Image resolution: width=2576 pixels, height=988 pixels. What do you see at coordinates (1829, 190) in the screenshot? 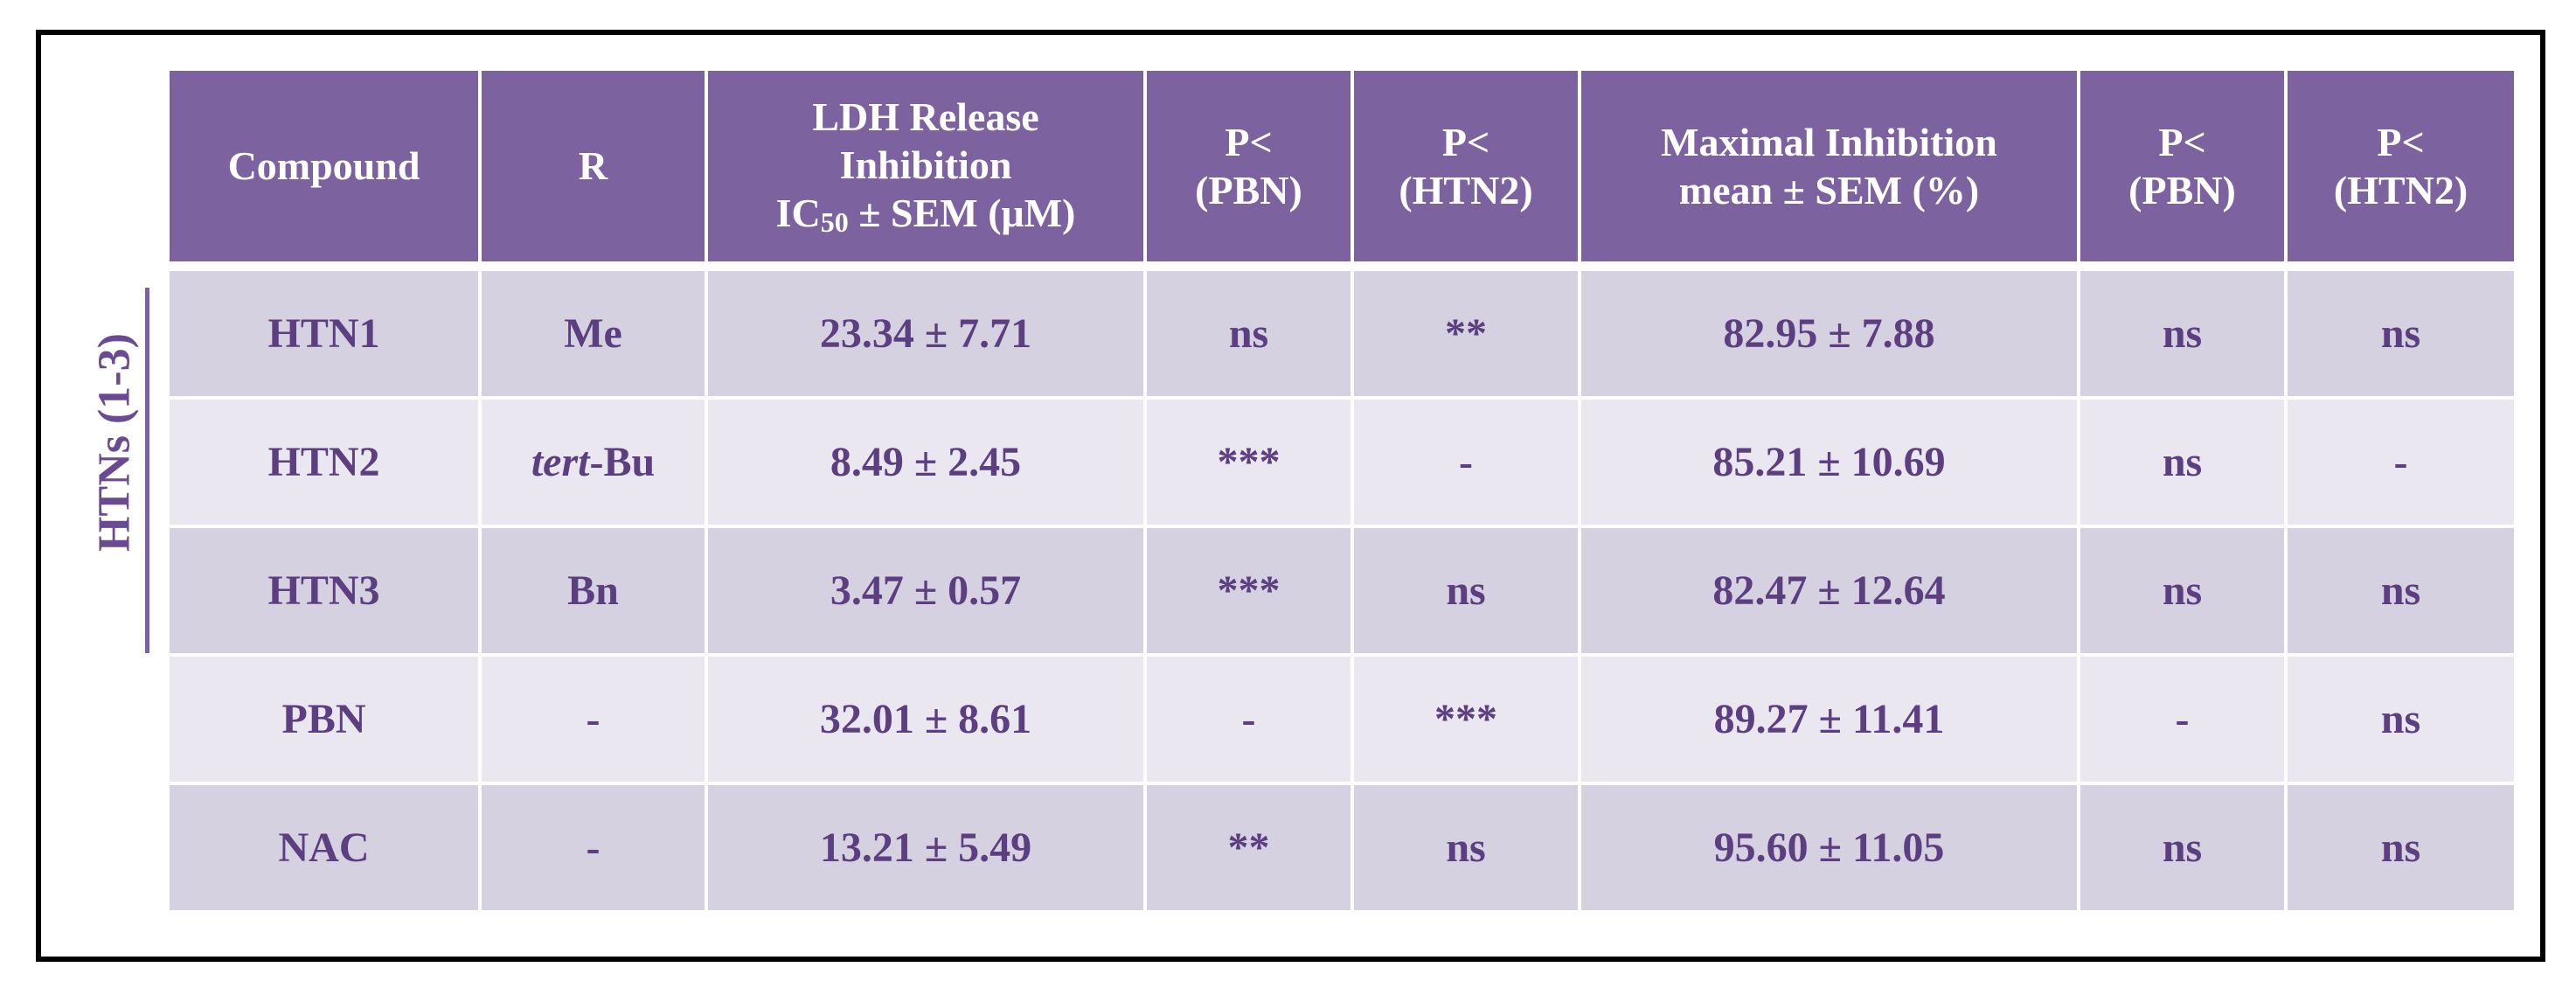
I see `header-line: mean ± SEM (%)` at bounding box center [1829, 190].